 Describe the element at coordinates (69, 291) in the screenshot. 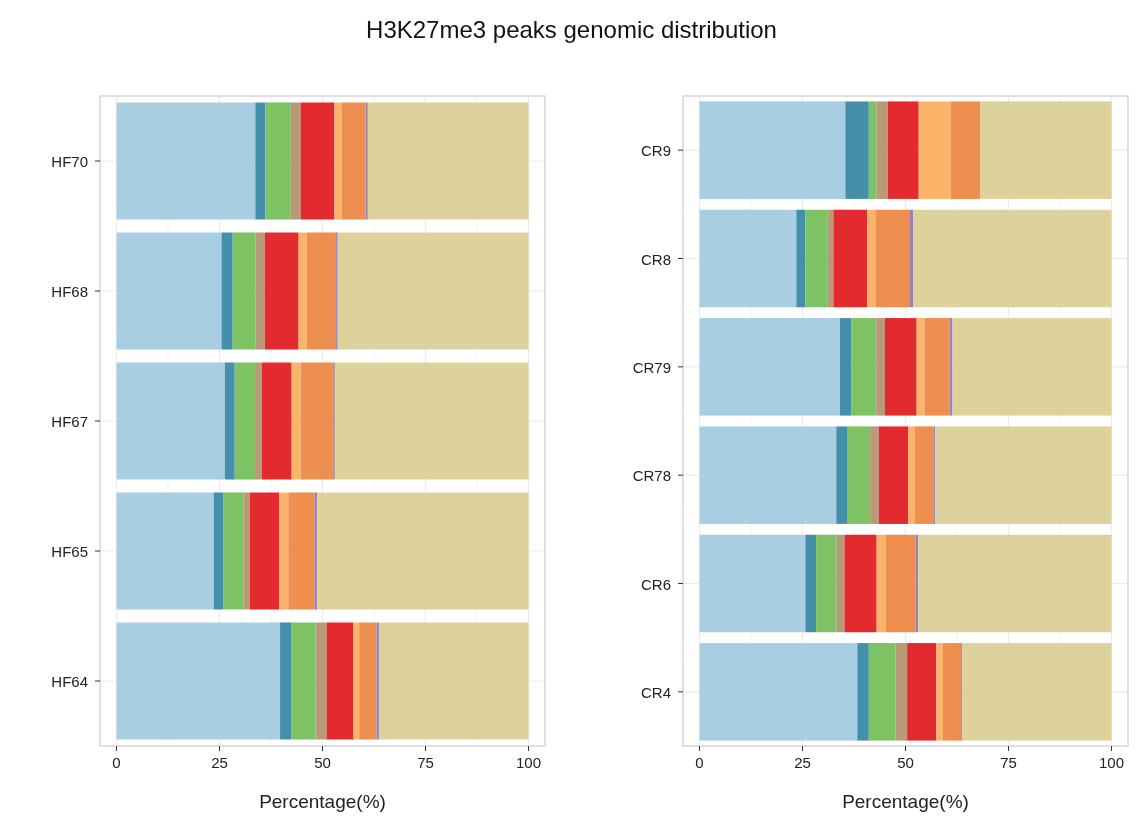

I see `y-tick-label: HF68` at that location.